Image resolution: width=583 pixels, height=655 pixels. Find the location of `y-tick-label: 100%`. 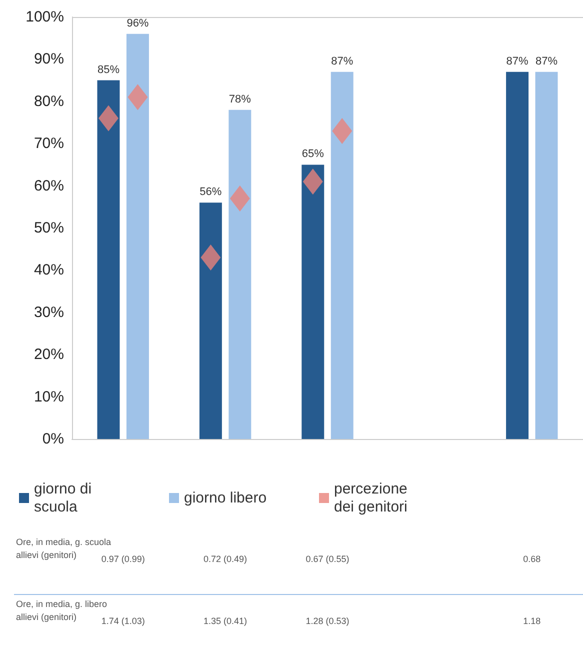

y-tick-label: 100% is located at coordinates (45, 17).